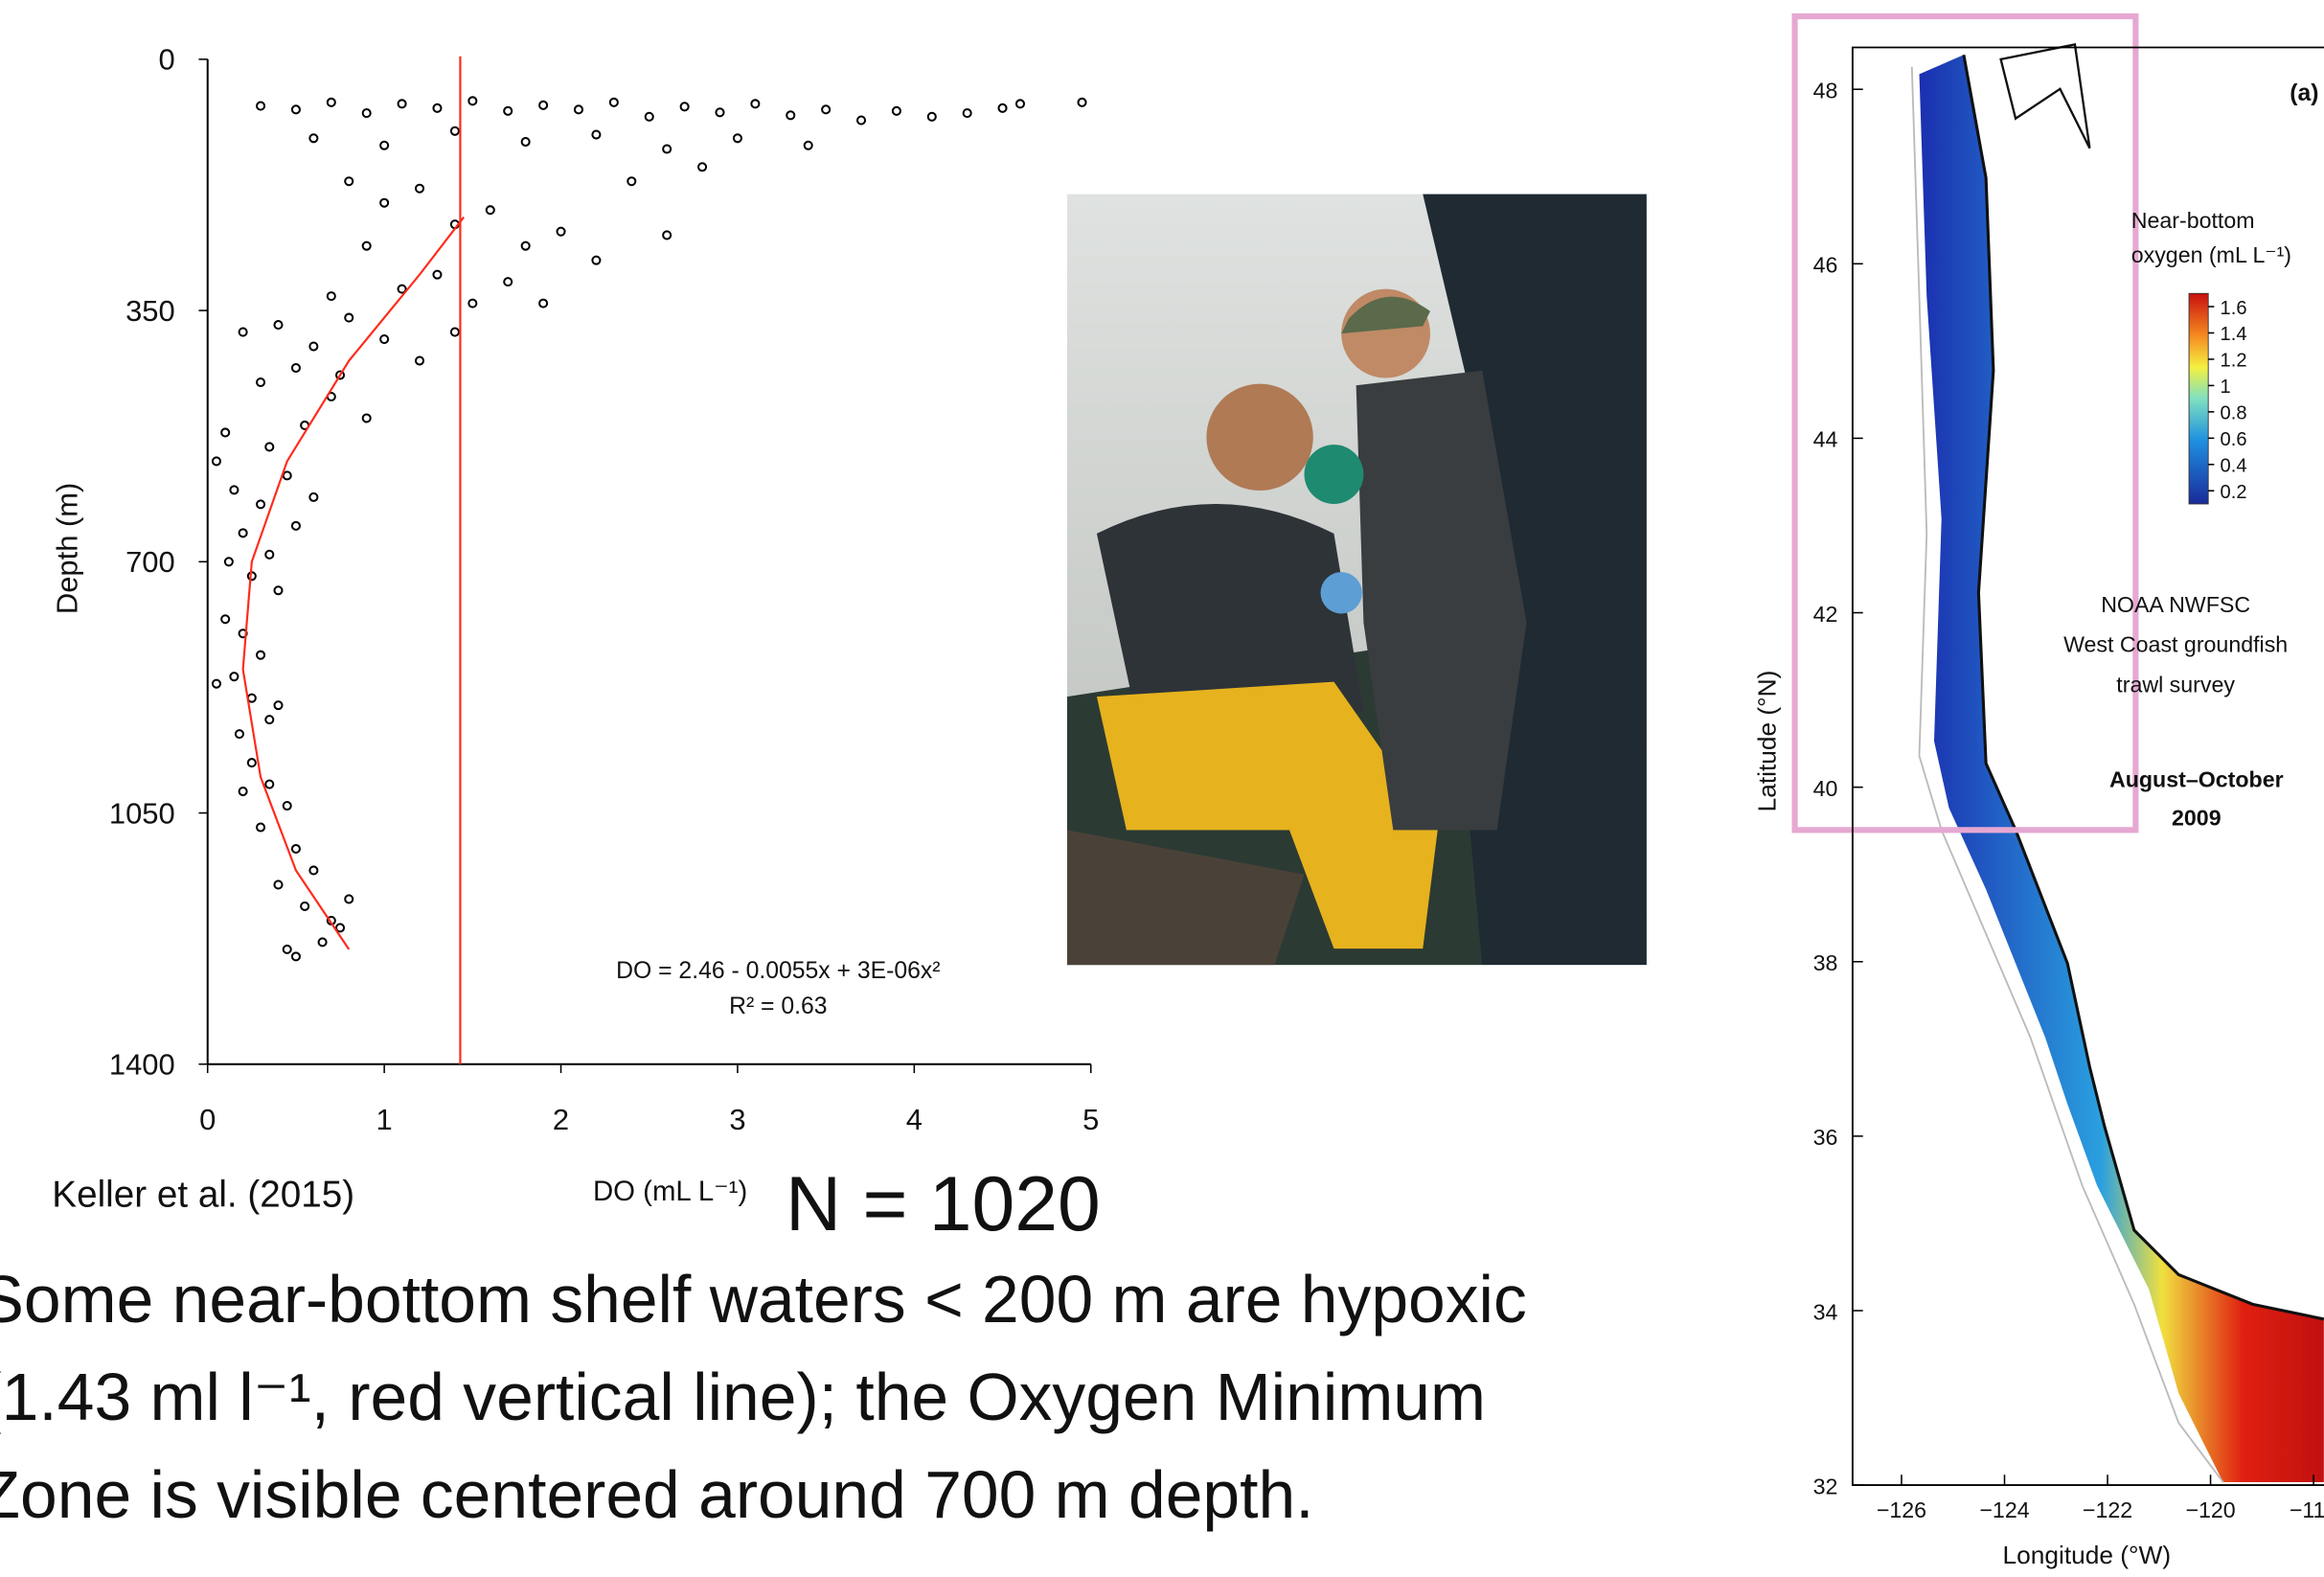 The image size is (2324, 1577). What do you see at coordinates (2210, 1509) in the screenshot?
I see `lon-tick-label: −120` at bounding box center [2210, 1509].